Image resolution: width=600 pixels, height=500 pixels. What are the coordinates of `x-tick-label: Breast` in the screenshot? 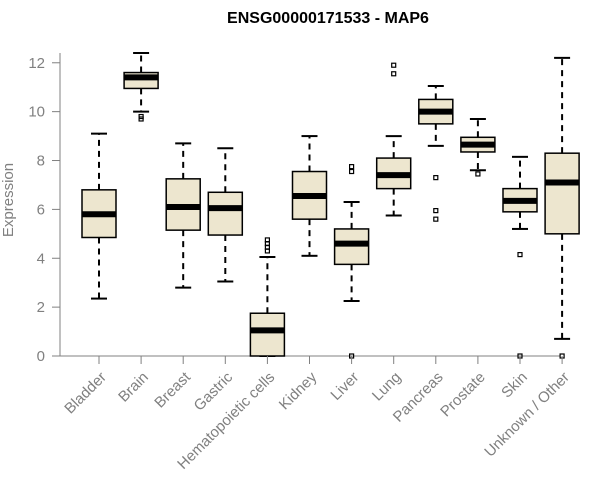 It's located at (172, 389).